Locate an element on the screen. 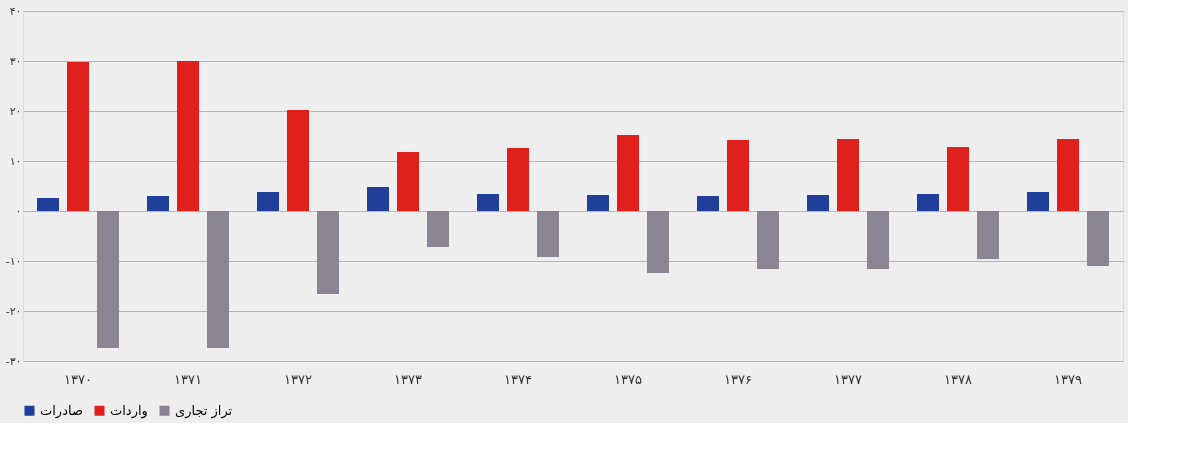 This screenshot has height=458, width=1202. x-tick-label: ۱۳۷۰ is located at coordinates (78, 379).